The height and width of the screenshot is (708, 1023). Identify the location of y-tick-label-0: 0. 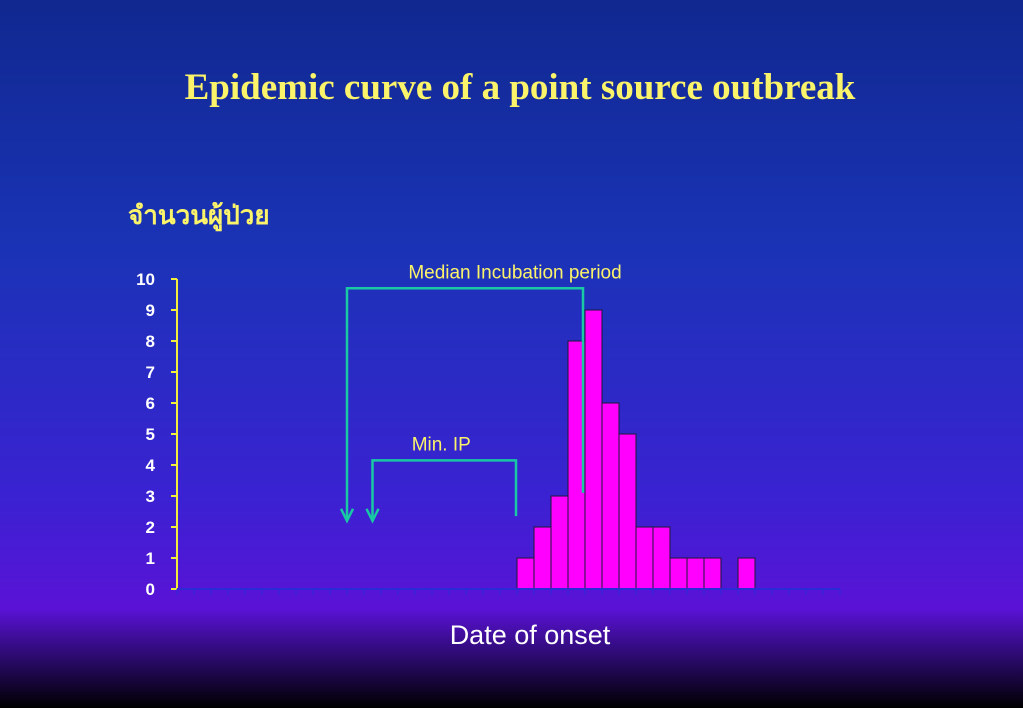
(150, 589).